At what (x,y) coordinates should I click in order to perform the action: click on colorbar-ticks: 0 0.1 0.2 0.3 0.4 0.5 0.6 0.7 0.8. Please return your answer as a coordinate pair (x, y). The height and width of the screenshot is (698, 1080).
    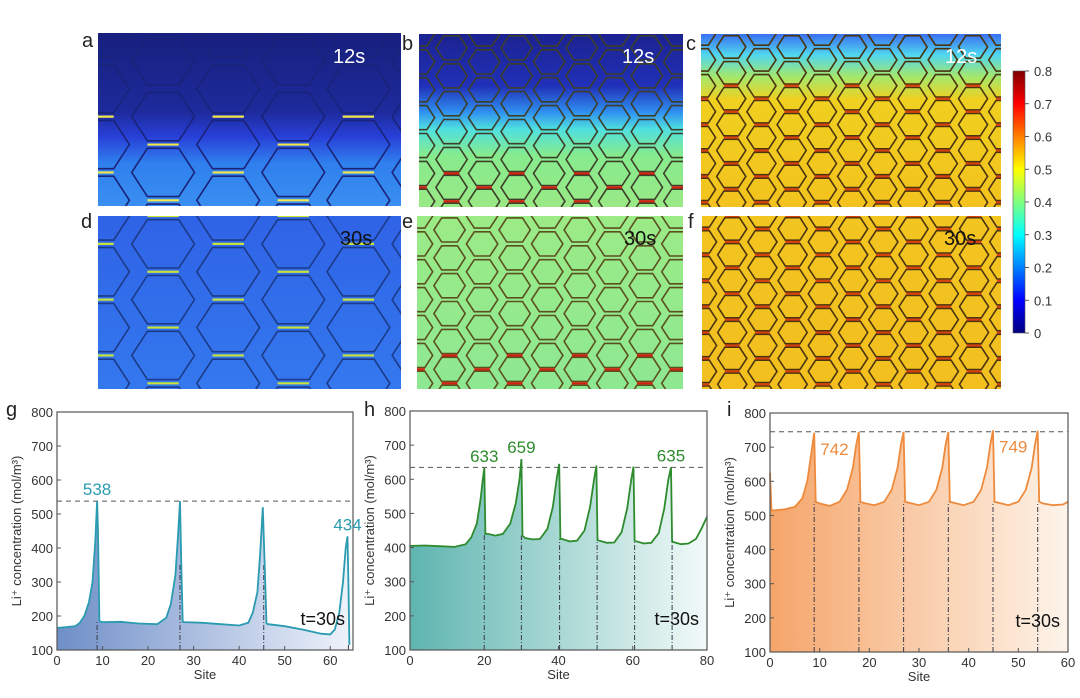
    Looking at the image, I should click on (1038, 202).